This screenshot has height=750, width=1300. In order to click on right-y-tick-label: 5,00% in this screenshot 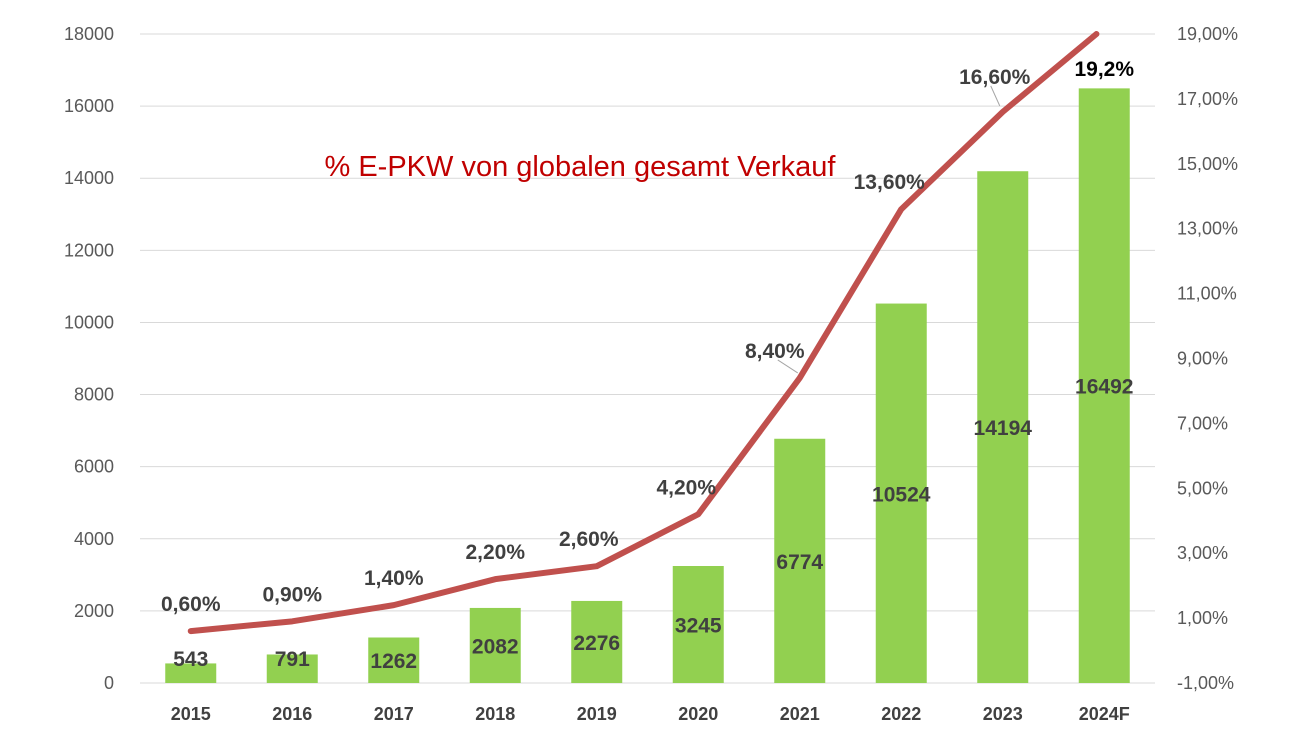, I will do `click(1202, 488)`.